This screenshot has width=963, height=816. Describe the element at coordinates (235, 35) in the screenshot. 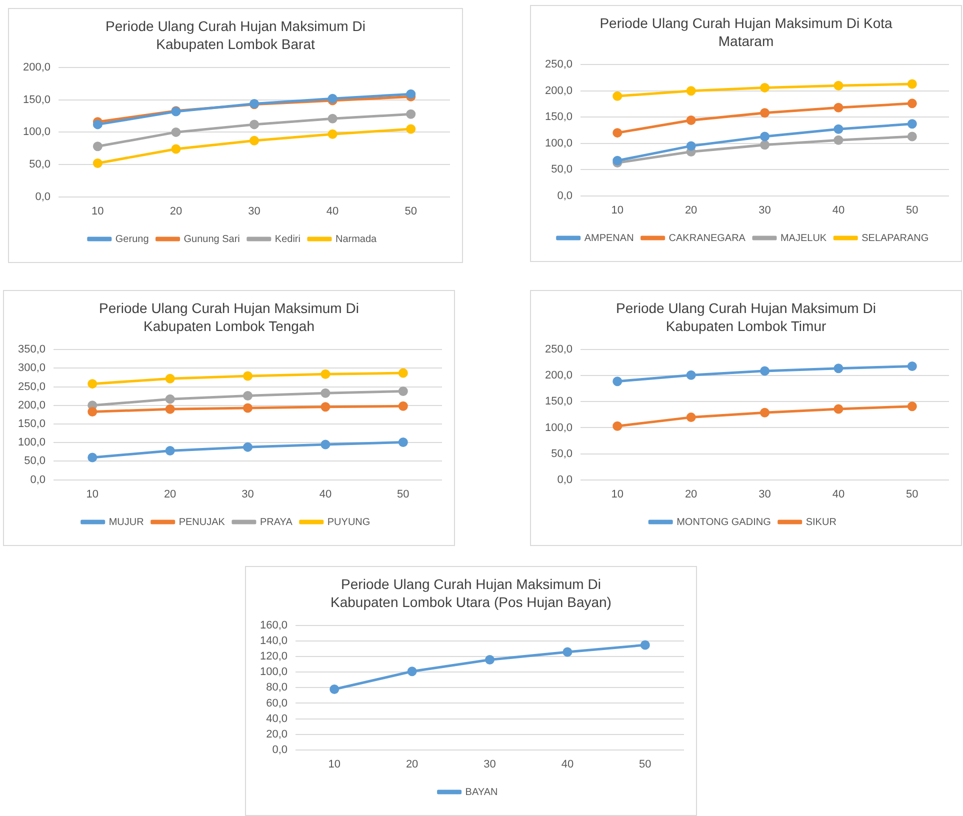

I see `chart-title: Periode Ulang Curah Hujan Maksimum Di Kabupaten Lombok Barat` at that location.